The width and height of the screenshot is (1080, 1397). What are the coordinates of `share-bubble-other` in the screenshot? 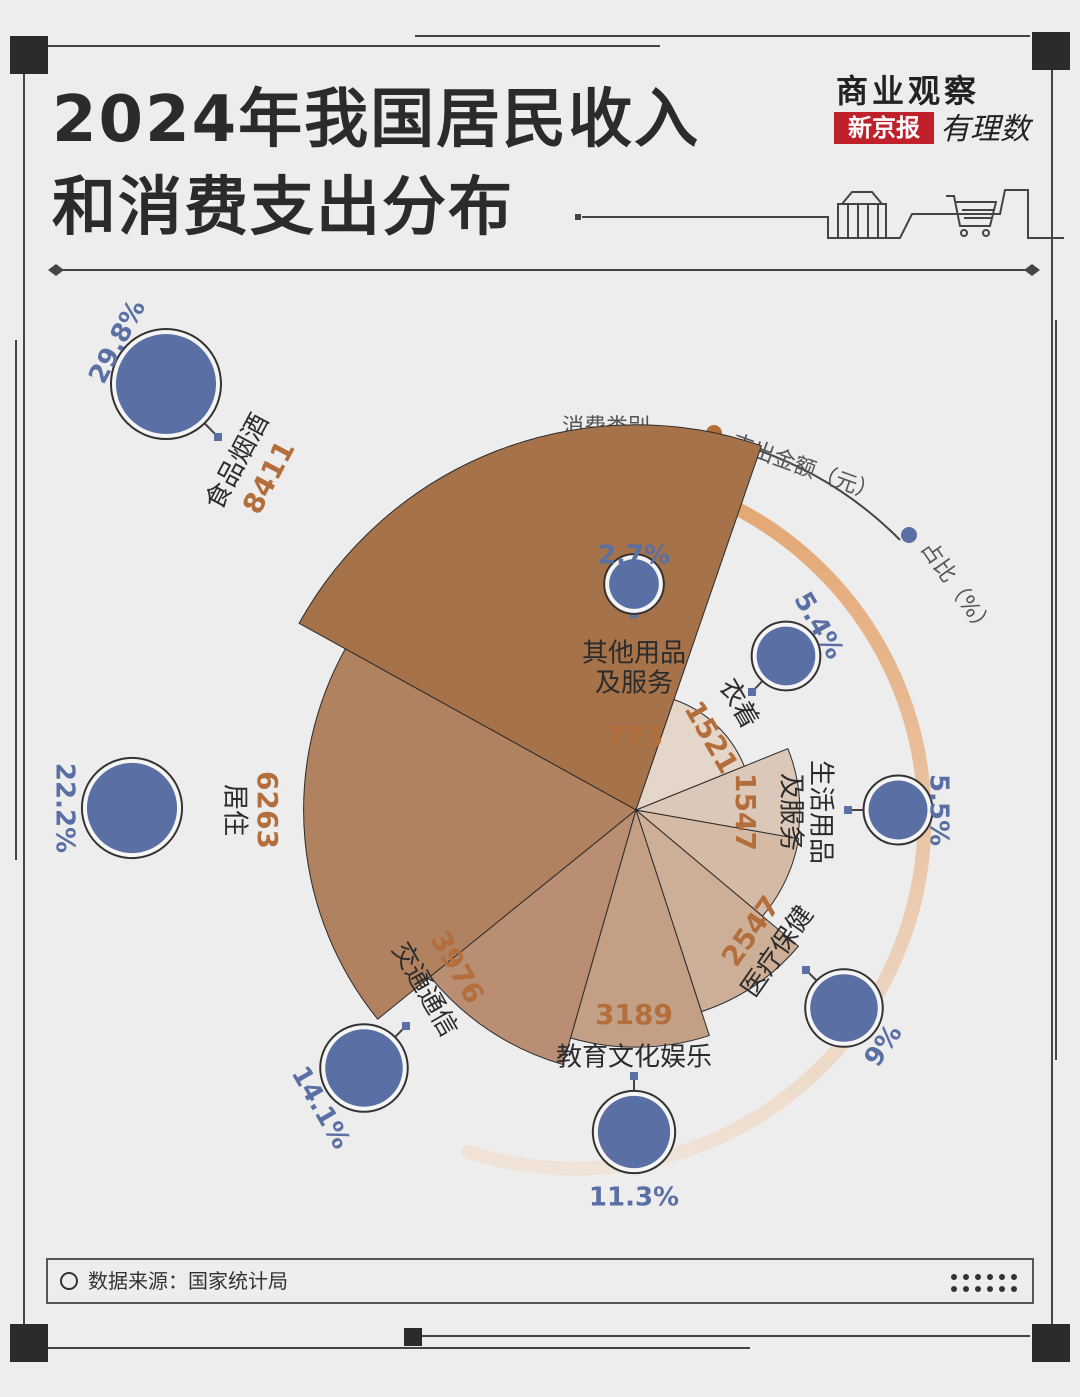 It's located at (634, 584).